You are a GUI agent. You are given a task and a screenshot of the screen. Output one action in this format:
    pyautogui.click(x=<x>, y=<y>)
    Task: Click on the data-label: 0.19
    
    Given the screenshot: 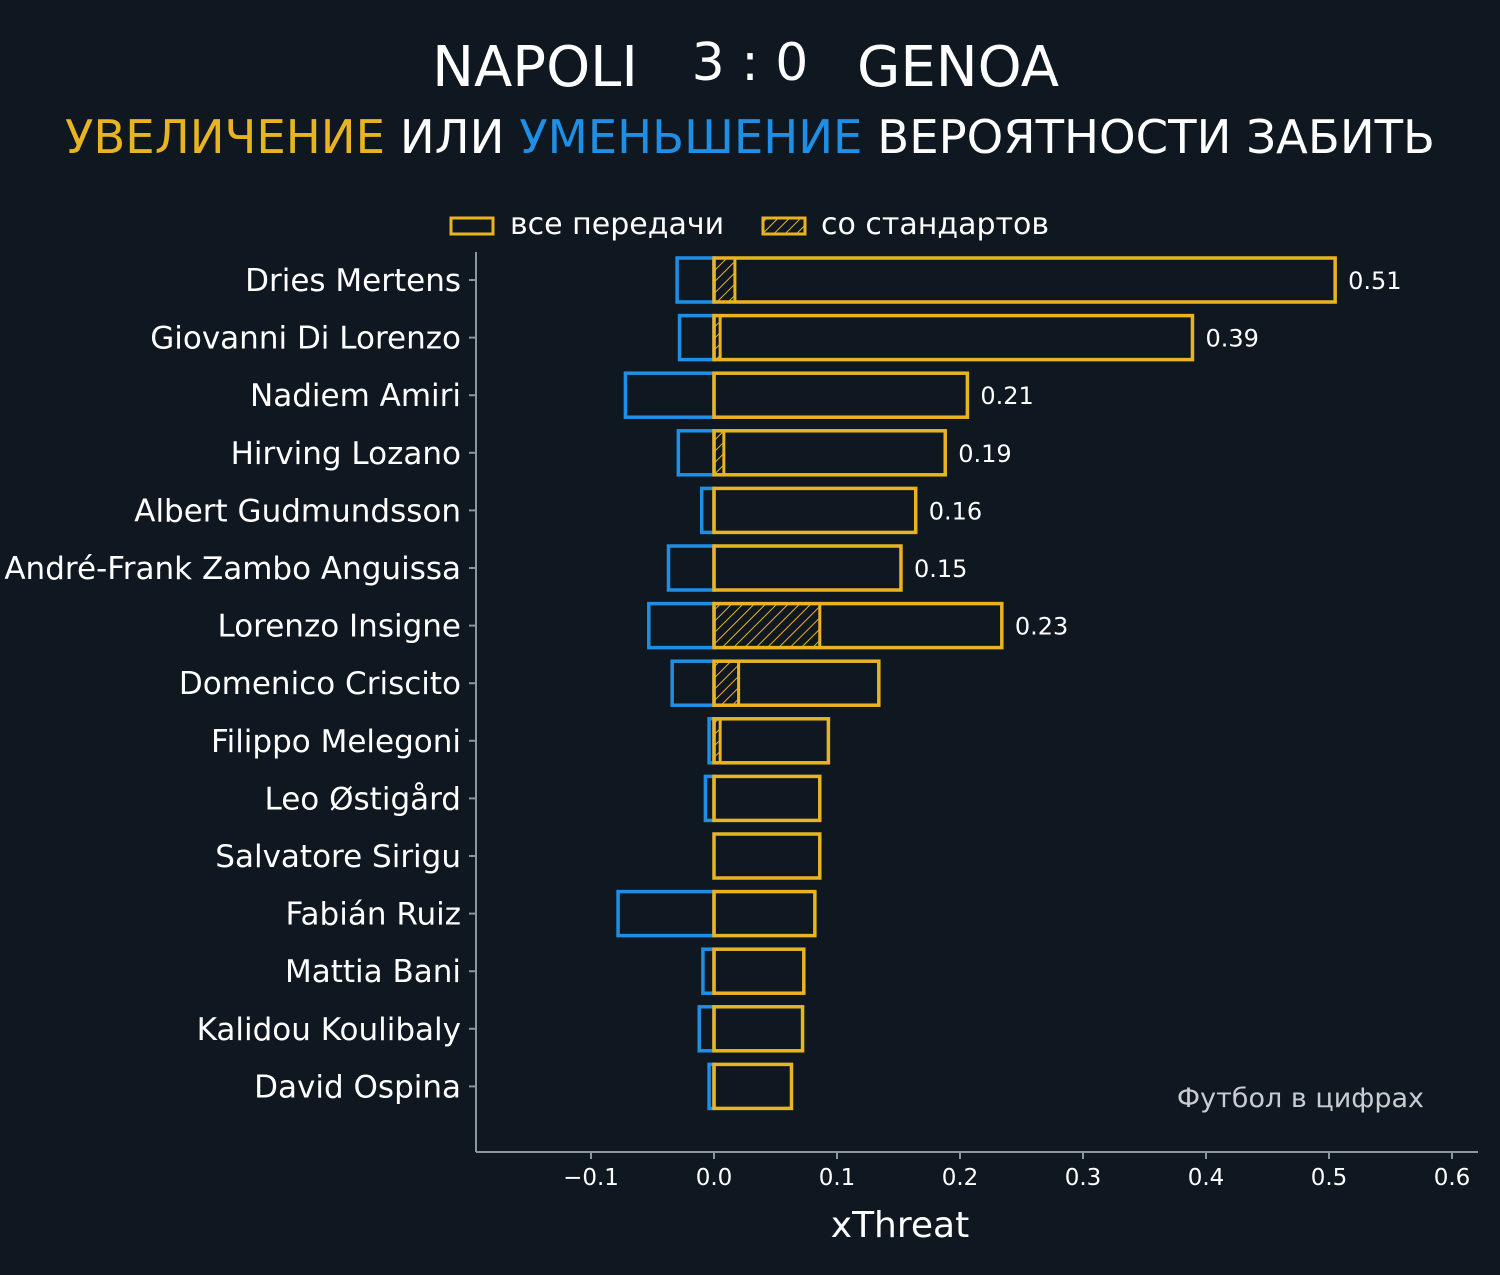 What is the action you would take?
    pyautogui.click(x=984, y=454)
    